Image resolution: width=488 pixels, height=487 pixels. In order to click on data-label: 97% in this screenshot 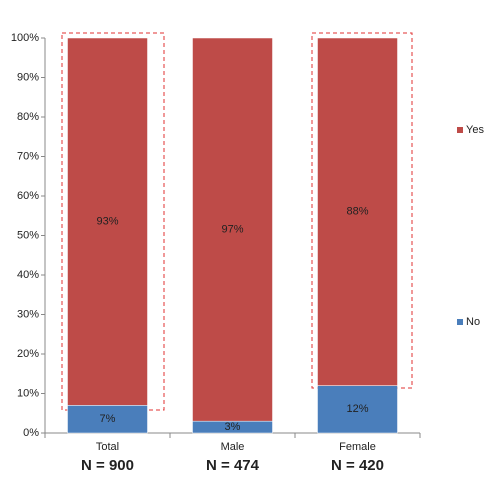, I will do `click(232, 229)`.